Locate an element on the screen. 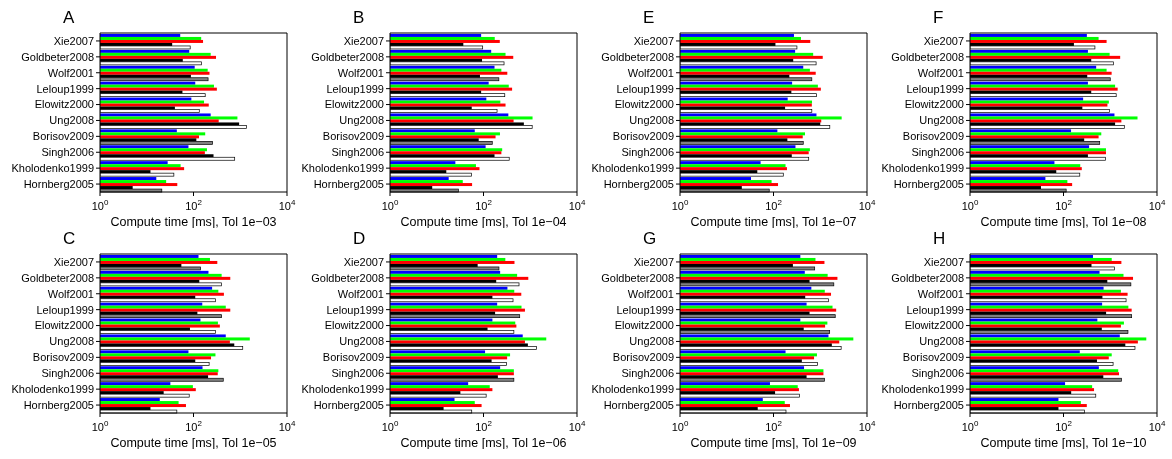  chart-title: B is located at coordinates (359, 18).